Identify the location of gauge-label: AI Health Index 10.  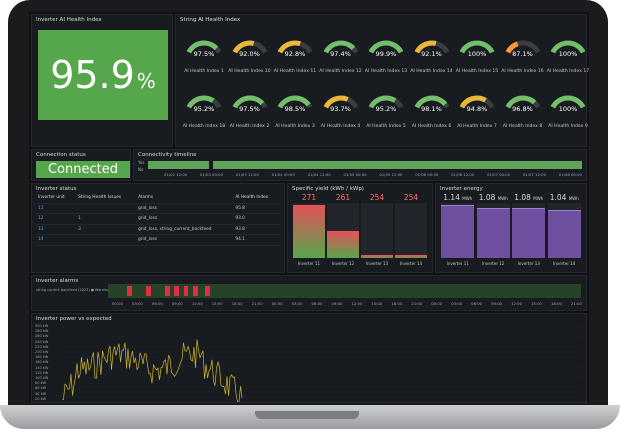
(249, 71).